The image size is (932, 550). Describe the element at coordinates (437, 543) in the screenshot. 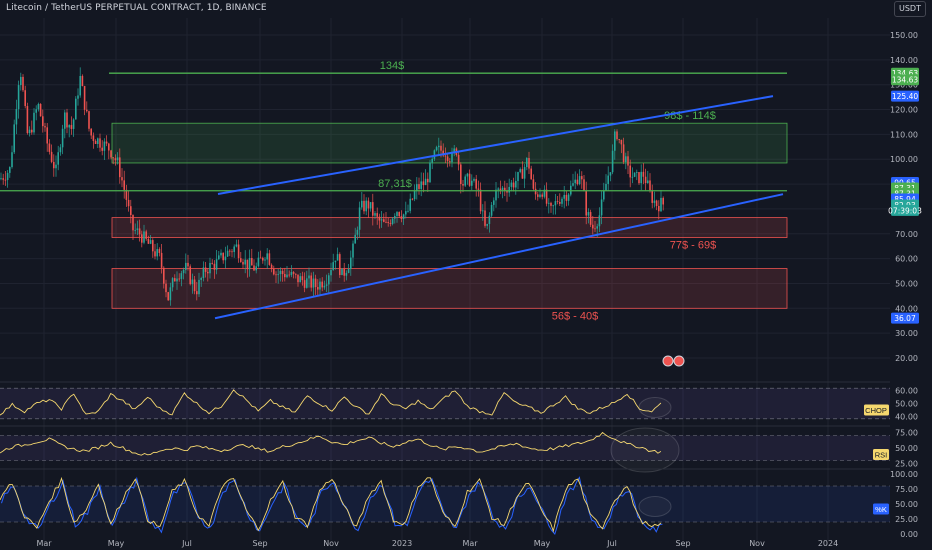

I see `time-axis: Mar May Jul Sep Nov 2023 Mar May Jul Sep Nov 2024` at that location.